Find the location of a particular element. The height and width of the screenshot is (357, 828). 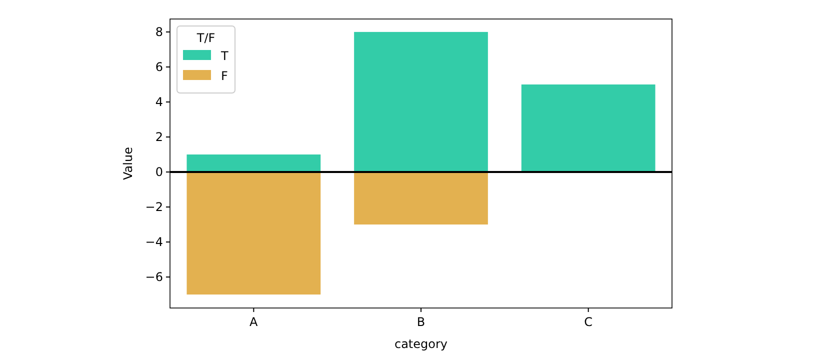

y-tick-label: 0 is located at coordinates (159, 172).